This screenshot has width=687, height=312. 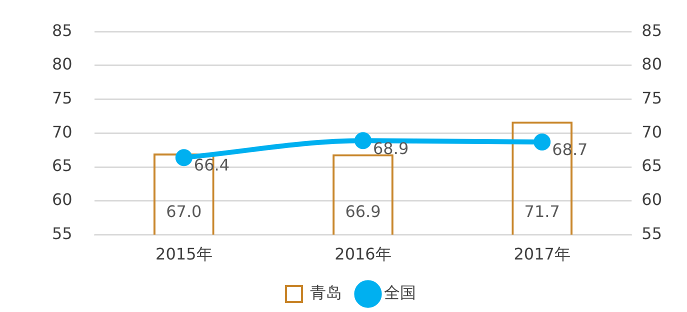 What do you see at coordinates (184, 211) in the screenshot?
I see `data-label: 67.0` at bounding box center [184, 211].